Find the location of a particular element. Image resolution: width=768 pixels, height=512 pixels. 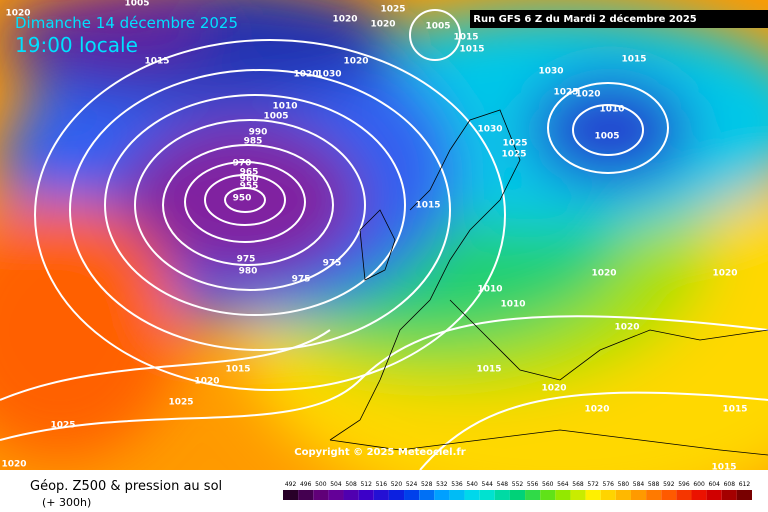

scale-label: 560 is located at coordinates (548, 484).